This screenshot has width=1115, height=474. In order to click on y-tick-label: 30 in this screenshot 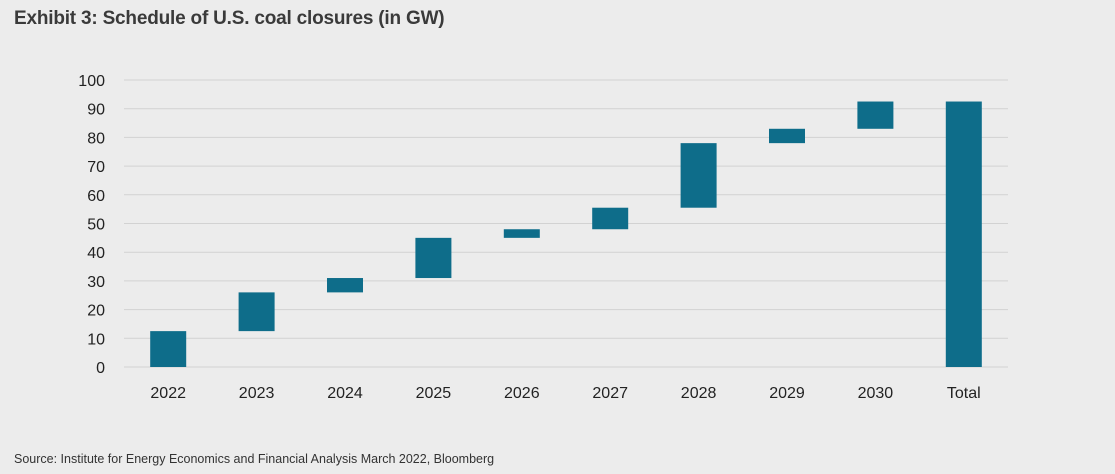, I will do `click(96, 282)`.